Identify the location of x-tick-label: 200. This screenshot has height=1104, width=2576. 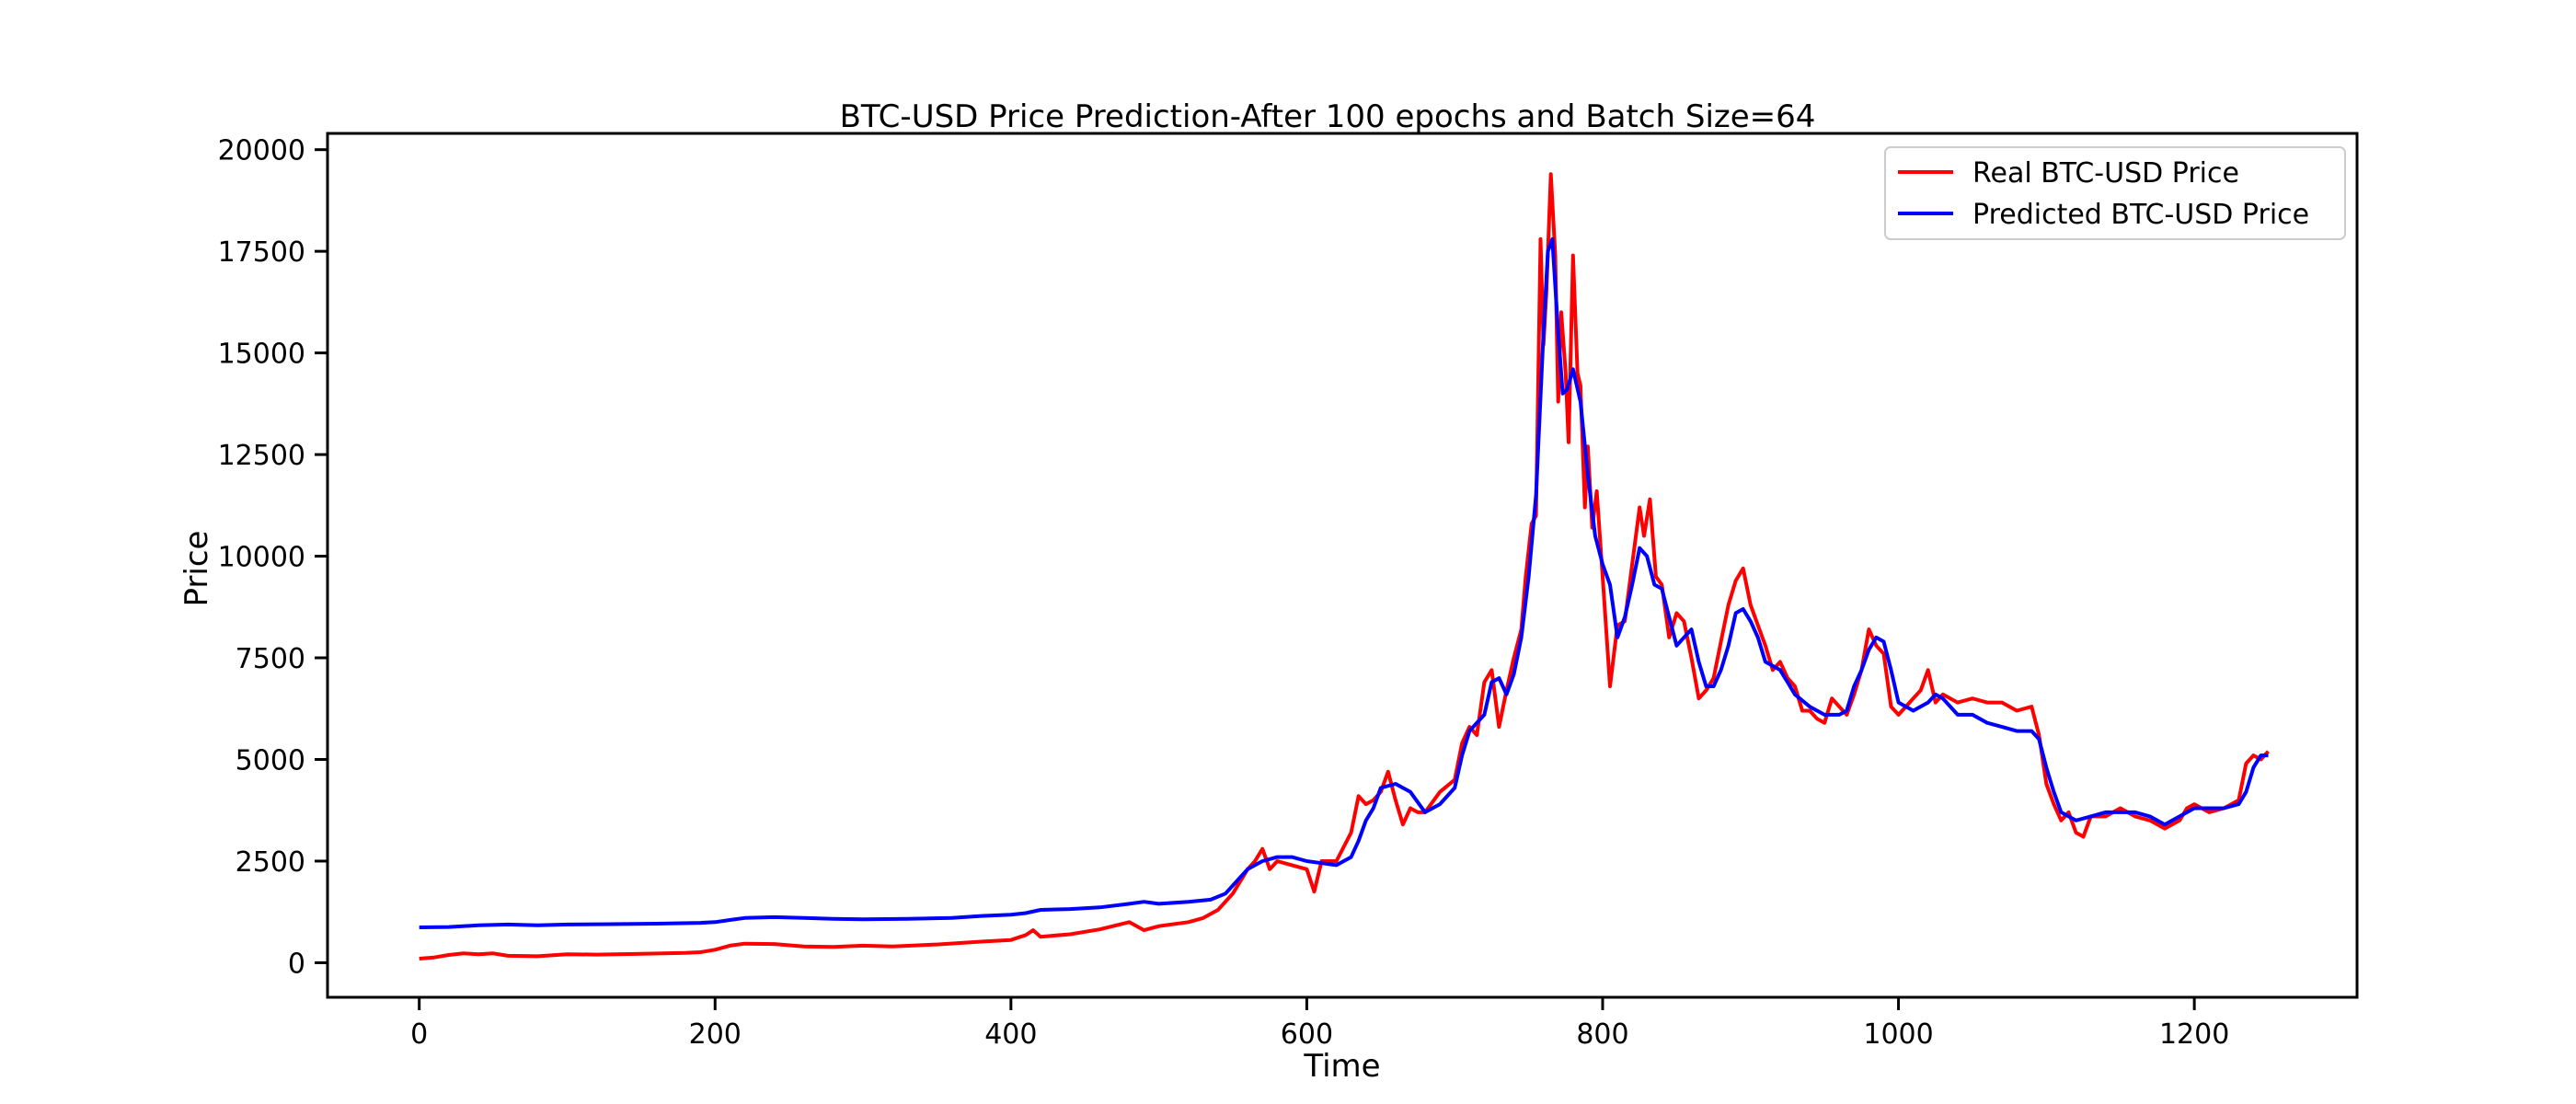
(715, 1034).